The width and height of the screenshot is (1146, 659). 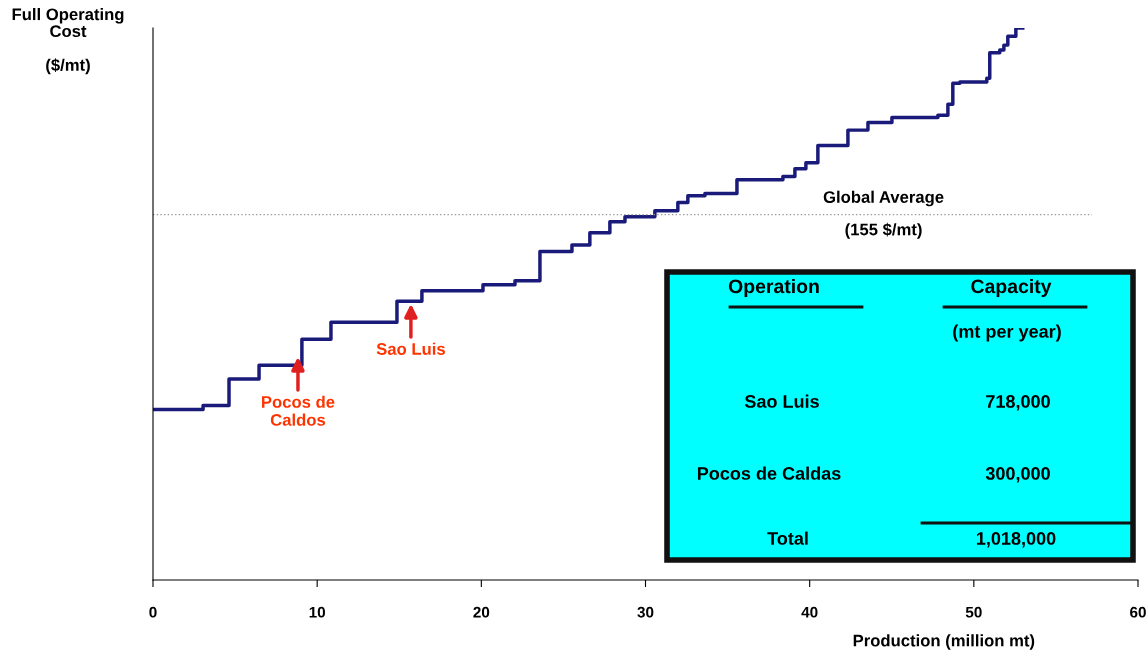 What do you see at coordinates (1007, 333) in the screenshot?
I see `annotation: (mt per year)` at bounding box center [1007, 333].